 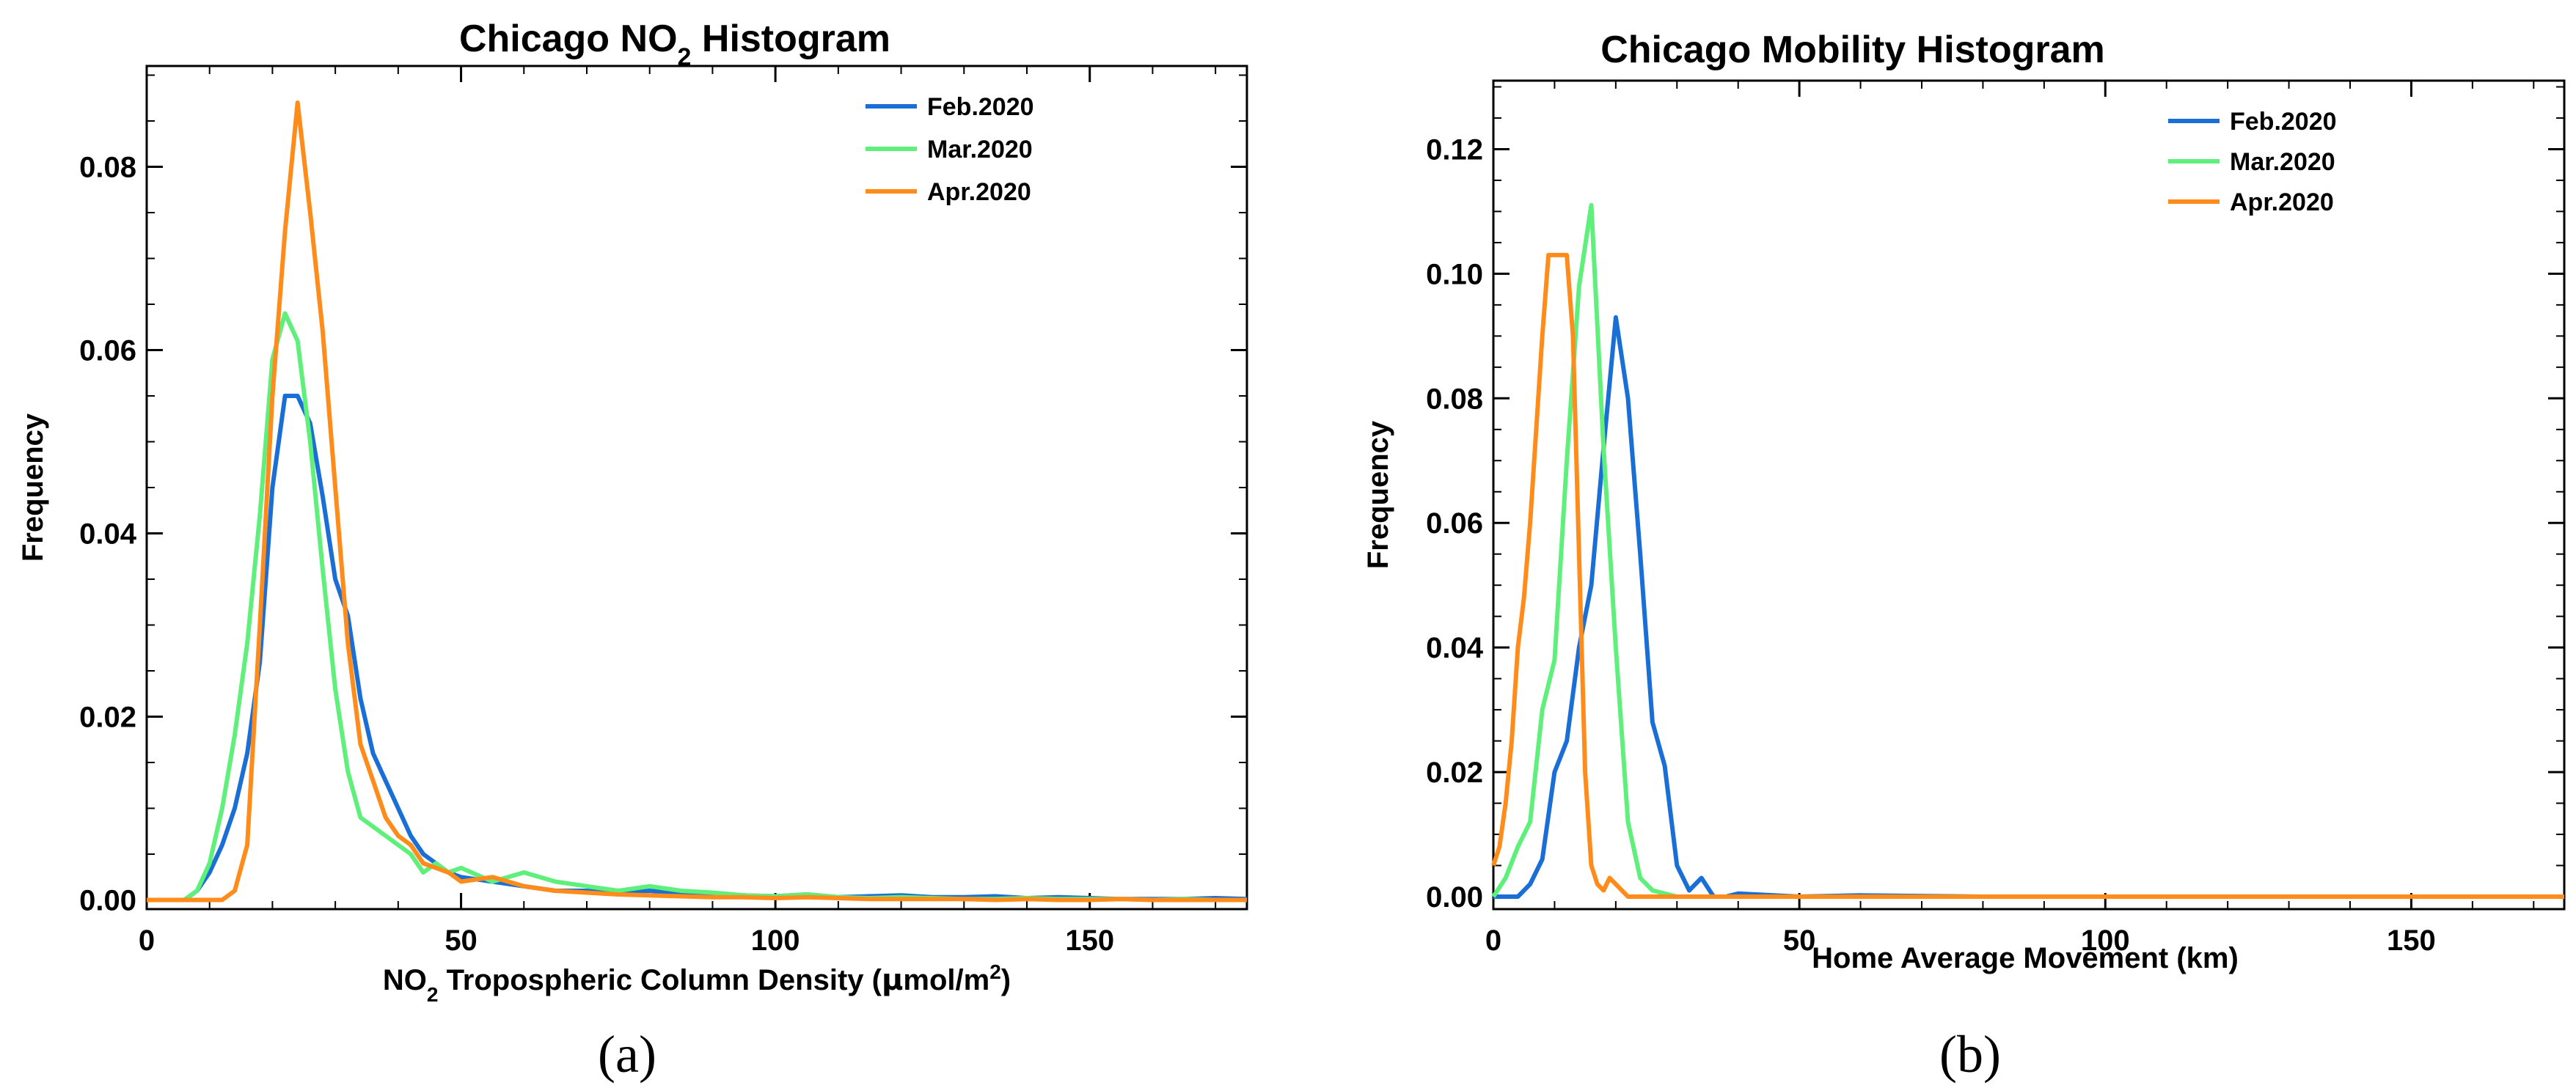 What do you see at coordinates (1454, 274) in the screenshot?
I see `y-tick-label: 0.10` at bounding box center [1454, 274].